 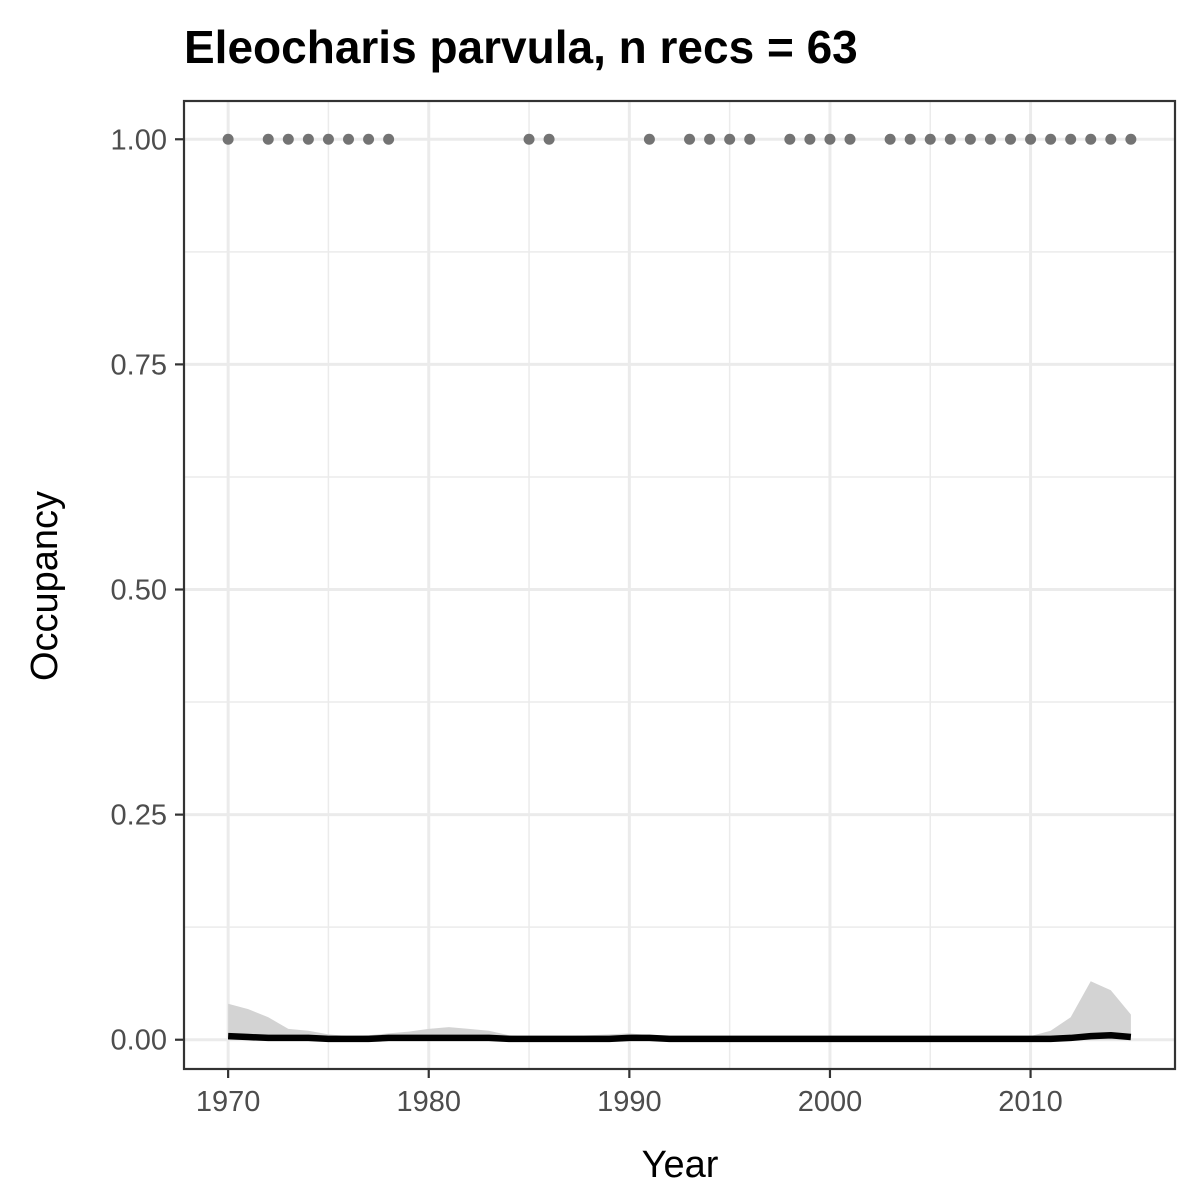 What do you see at coordinates (629, 1102) in the screenshot?
I see `x-tick-label: 1990` at bounding box center [629, 1102].